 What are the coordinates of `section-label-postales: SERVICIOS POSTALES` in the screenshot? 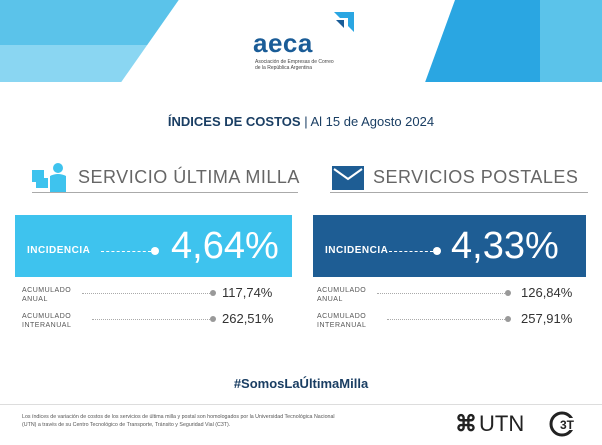 It's located at (476, 177).